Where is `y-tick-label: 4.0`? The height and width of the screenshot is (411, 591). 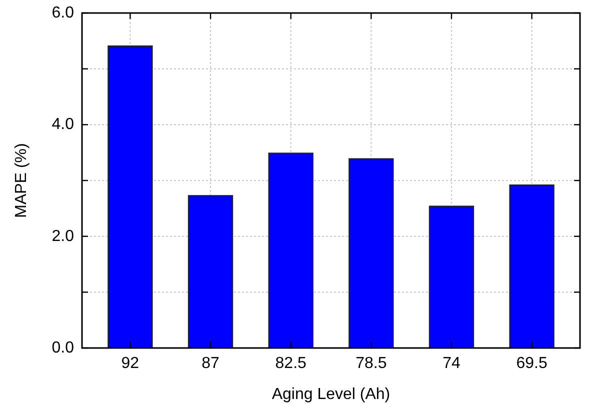 y-tick-label: 4.0 is located at coordinates (63, 125).